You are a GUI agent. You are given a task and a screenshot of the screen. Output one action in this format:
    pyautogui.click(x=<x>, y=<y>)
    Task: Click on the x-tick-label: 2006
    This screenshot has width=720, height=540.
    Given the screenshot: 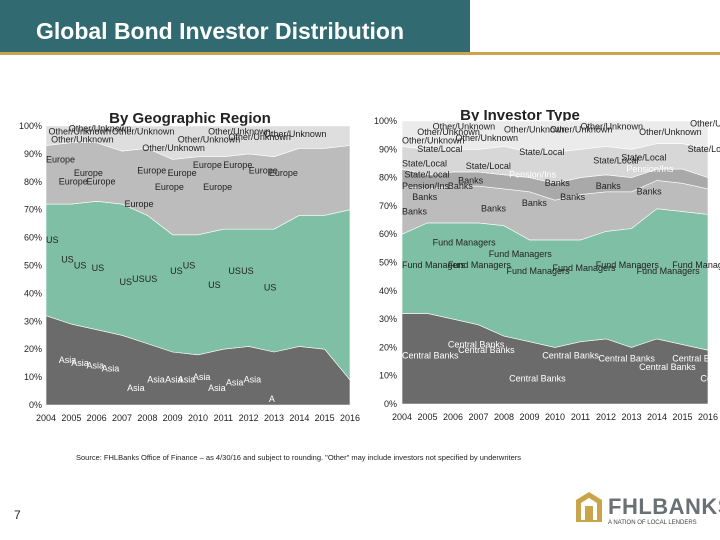 What is the action you would take?
    pyautogui.click(x=453, y=417)
    